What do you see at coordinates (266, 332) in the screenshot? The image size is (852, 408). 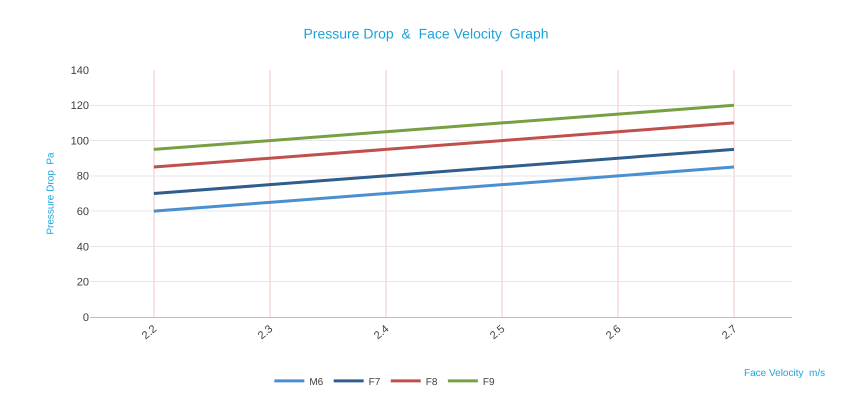 I see `x-tick-label: 2.3` at bounding box center [266, 332].